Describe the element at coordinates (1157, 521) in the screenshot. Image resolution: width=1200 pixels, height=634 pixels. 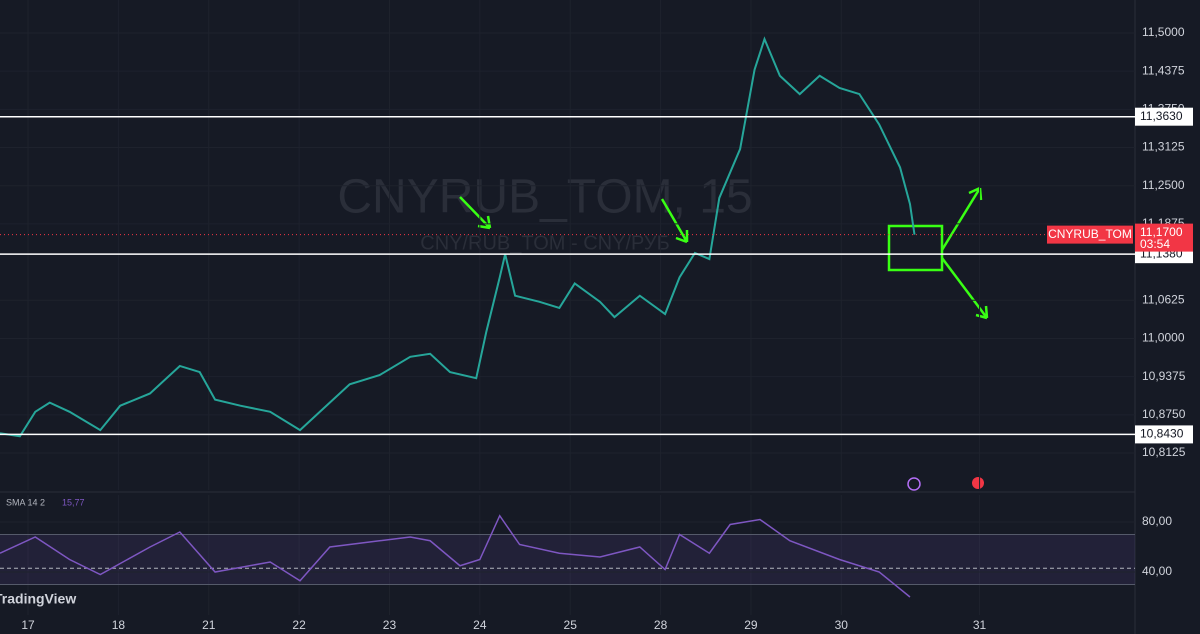
I see `y-tick-label: 80,00` at that location.